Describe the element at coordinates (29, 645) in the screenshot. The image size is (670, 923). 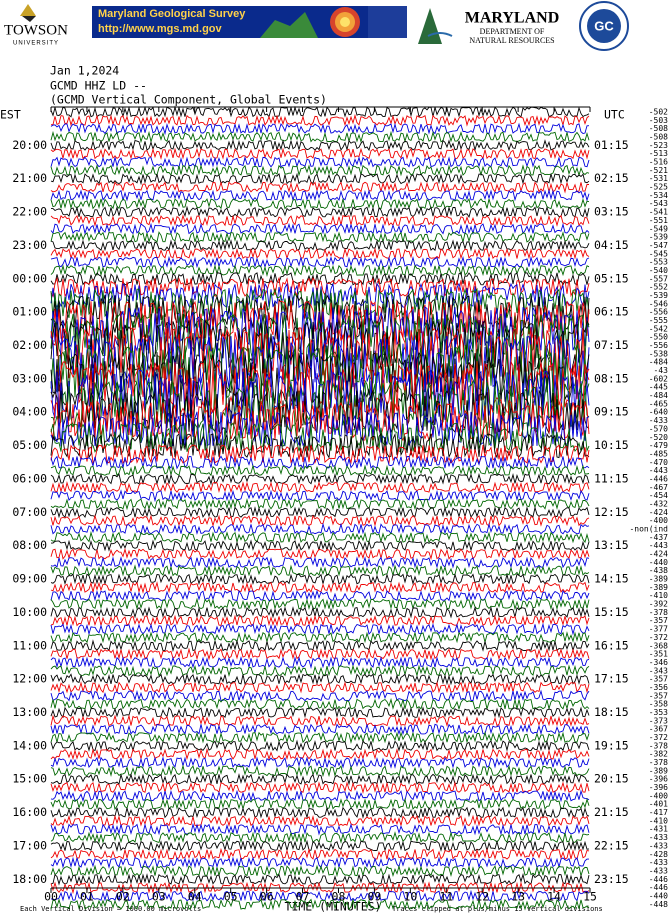
I see `left-hour: 11:00` at that location.